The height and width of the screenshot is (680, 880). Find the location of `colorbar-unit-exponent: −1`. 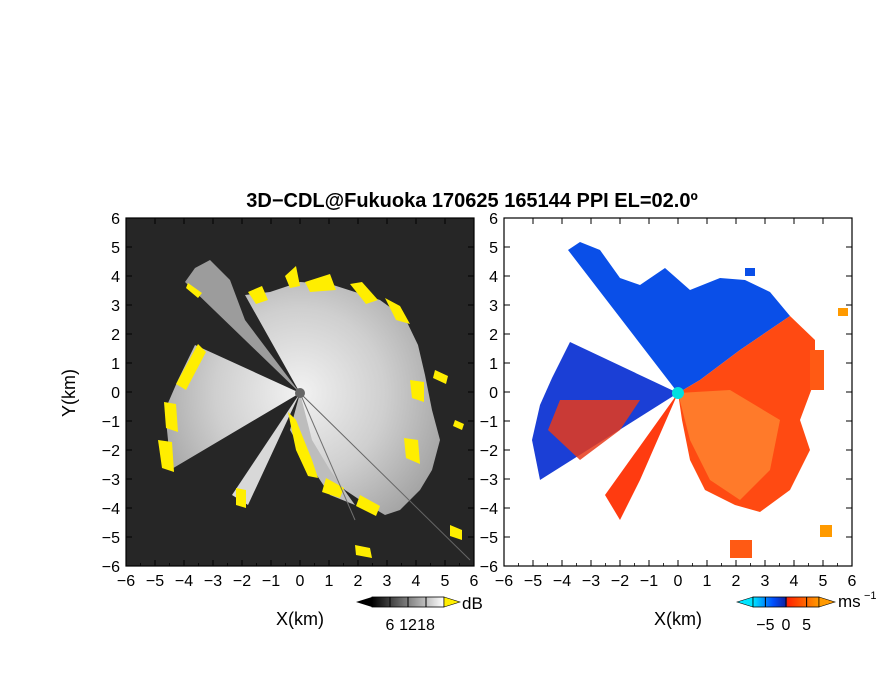

colorbar-unit-exponent: −1 is located at coordinates (870, 596).